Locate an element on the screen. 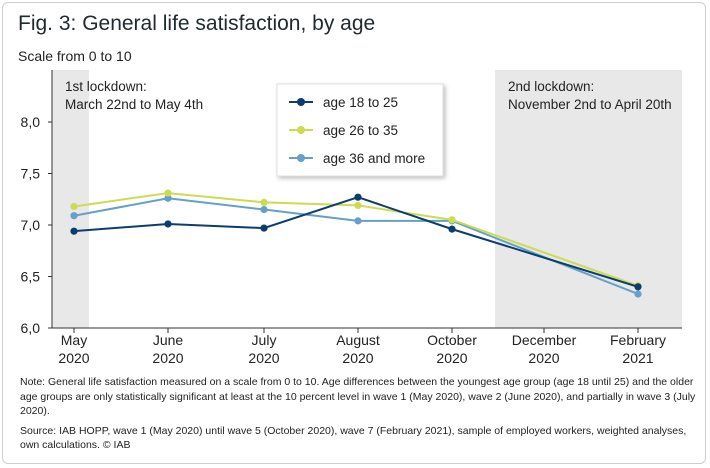  lockdown-label: 2nd lockdown: is located at coordinates (551, 86).